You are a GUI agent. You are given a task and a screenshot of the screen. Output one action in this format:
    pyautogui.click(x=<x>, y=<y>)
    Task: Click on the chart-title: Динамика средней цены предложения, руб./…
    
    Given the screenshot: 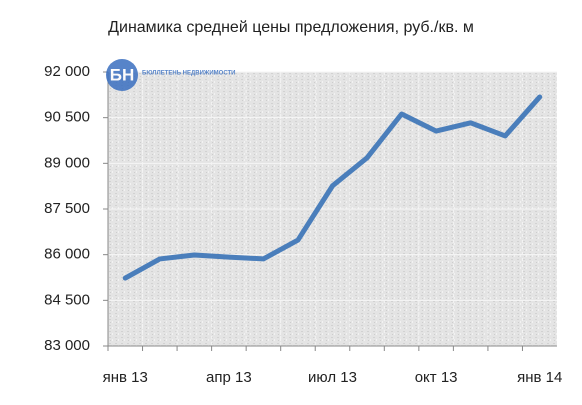 What is the action you would take?
    pyautogui.click(x=291, y=27)
    